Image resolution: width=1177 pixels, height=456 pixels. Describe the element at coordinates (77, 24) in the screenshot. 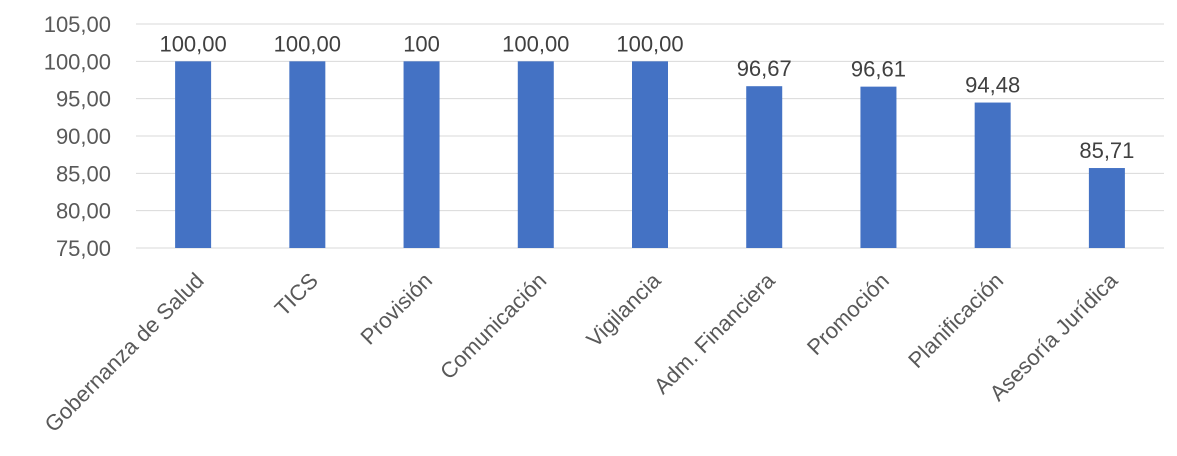

I see `y-tick-label: 105,00` at that location.